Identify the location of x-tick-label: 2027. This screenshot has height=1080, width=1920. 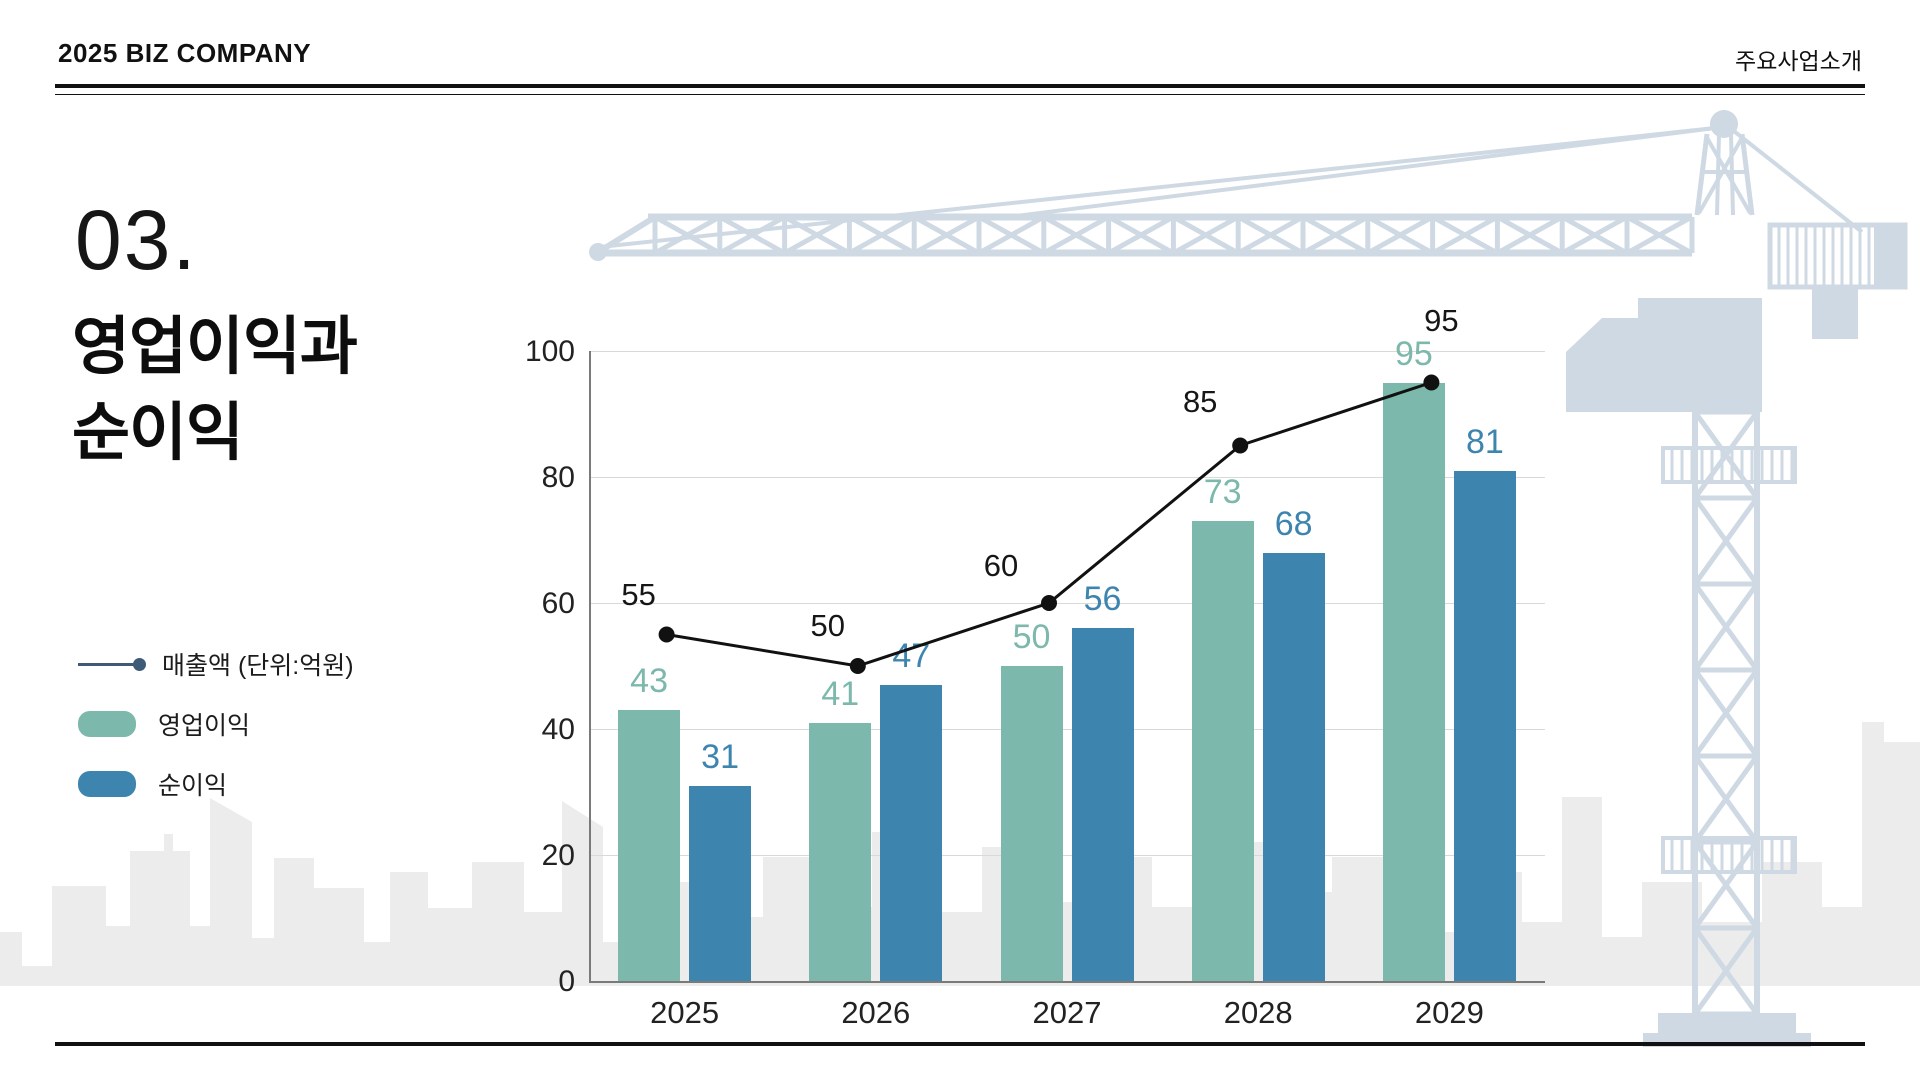
(1067, 1012).